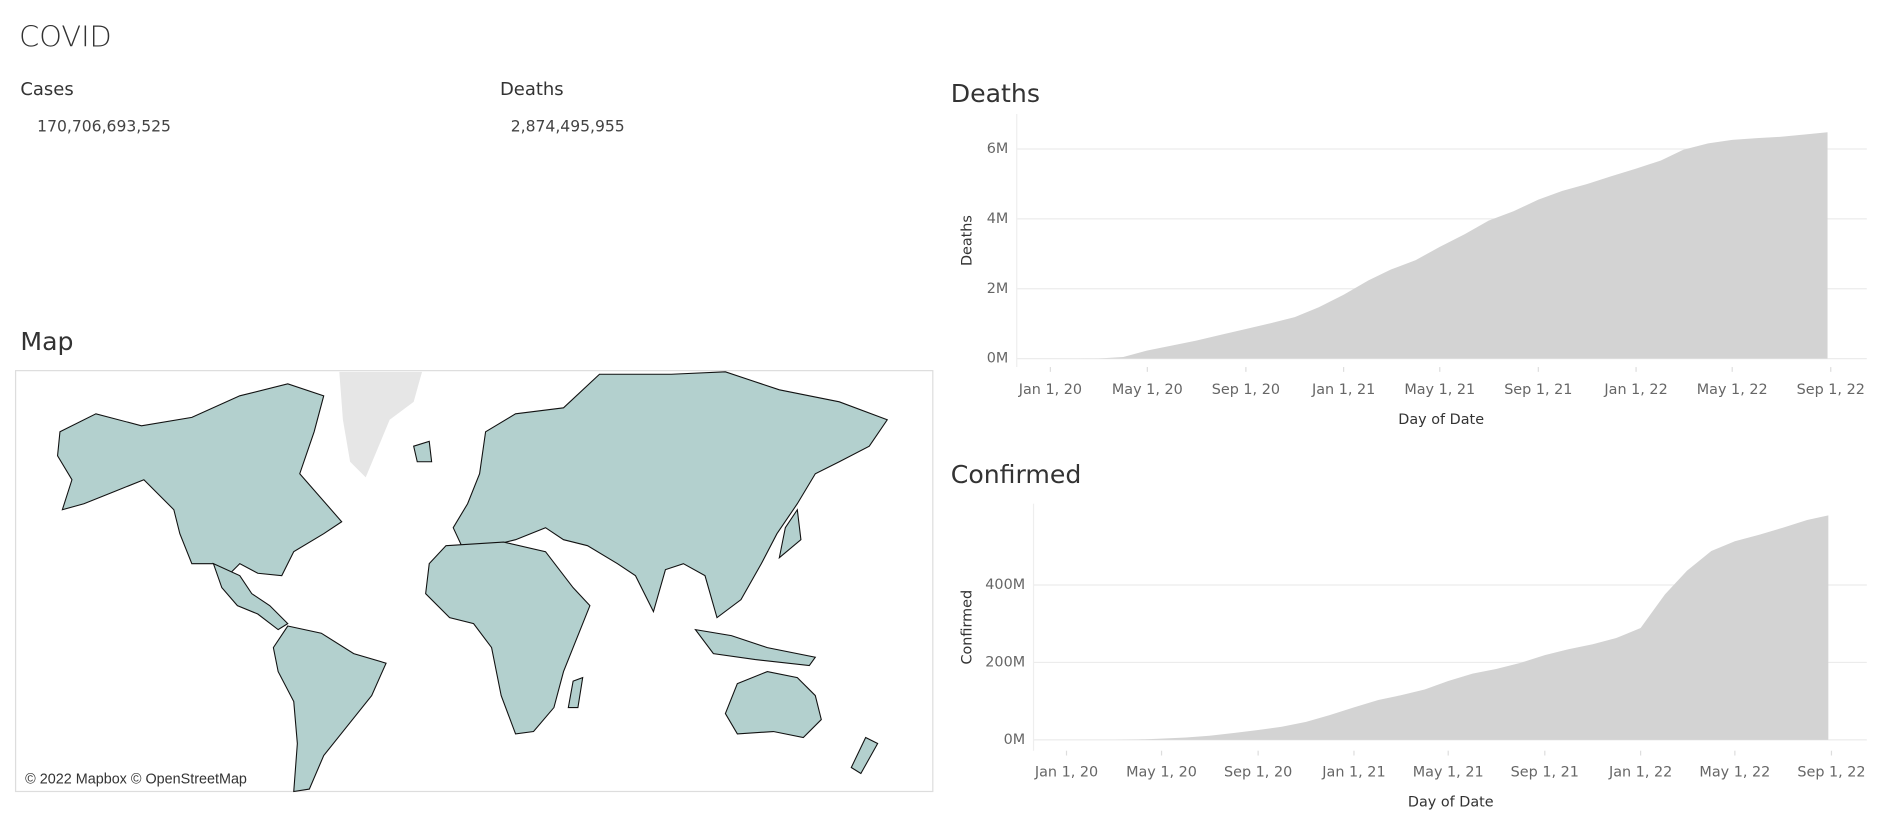 Image resolution: width=1880 pixels, height=836 pixels. Describe the element at coordinates (104, 127) in the screenshot. I see `kpi-value: 170,706,693,525` at that location.